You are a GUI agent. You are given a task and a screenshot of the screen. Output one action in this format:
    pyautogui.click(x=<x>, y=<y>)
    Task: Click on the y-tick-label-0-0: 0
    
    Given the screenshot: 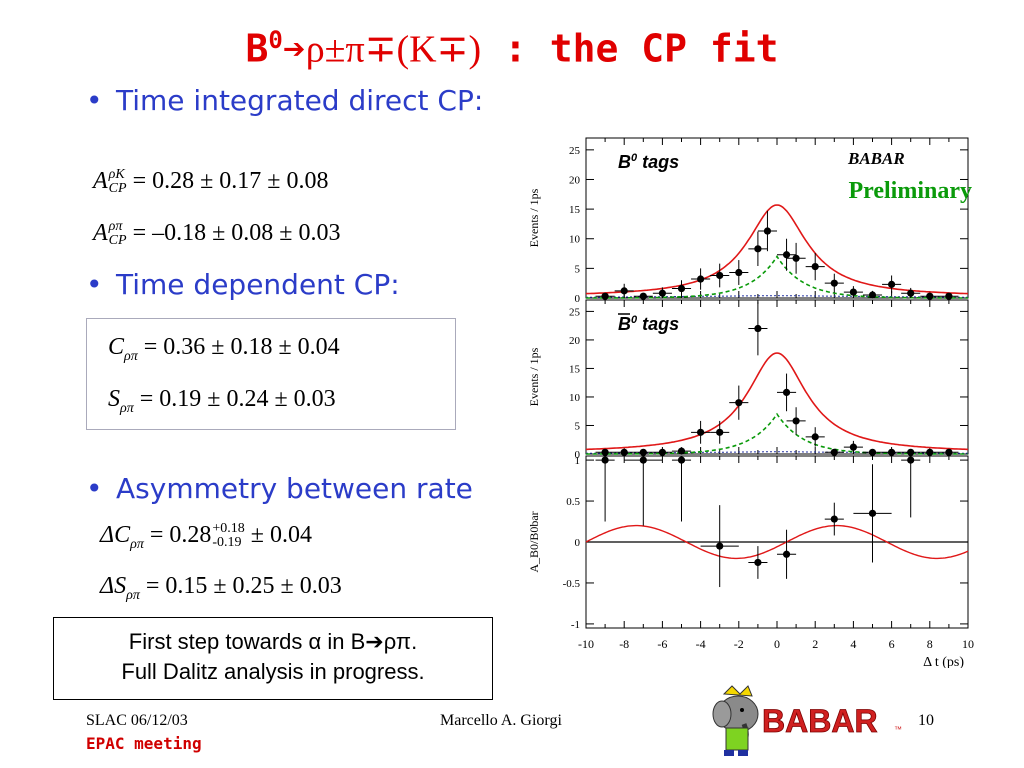 What is the action you would take?
    pyautogui.click(x=578, y=299)
    